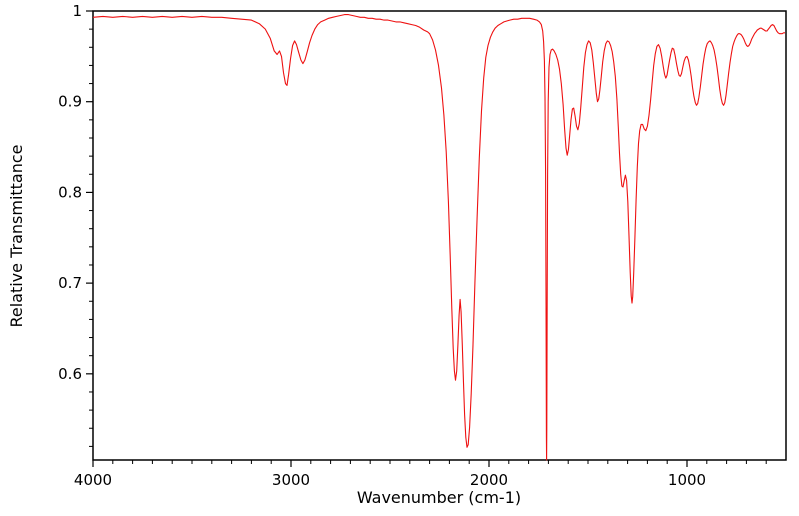 This screenshot has height=516, width=799. Describe the element at coordinates (439, 497) in the screenshot. I see `x-axis-title: Wavenumber (cm-1)` at that location.